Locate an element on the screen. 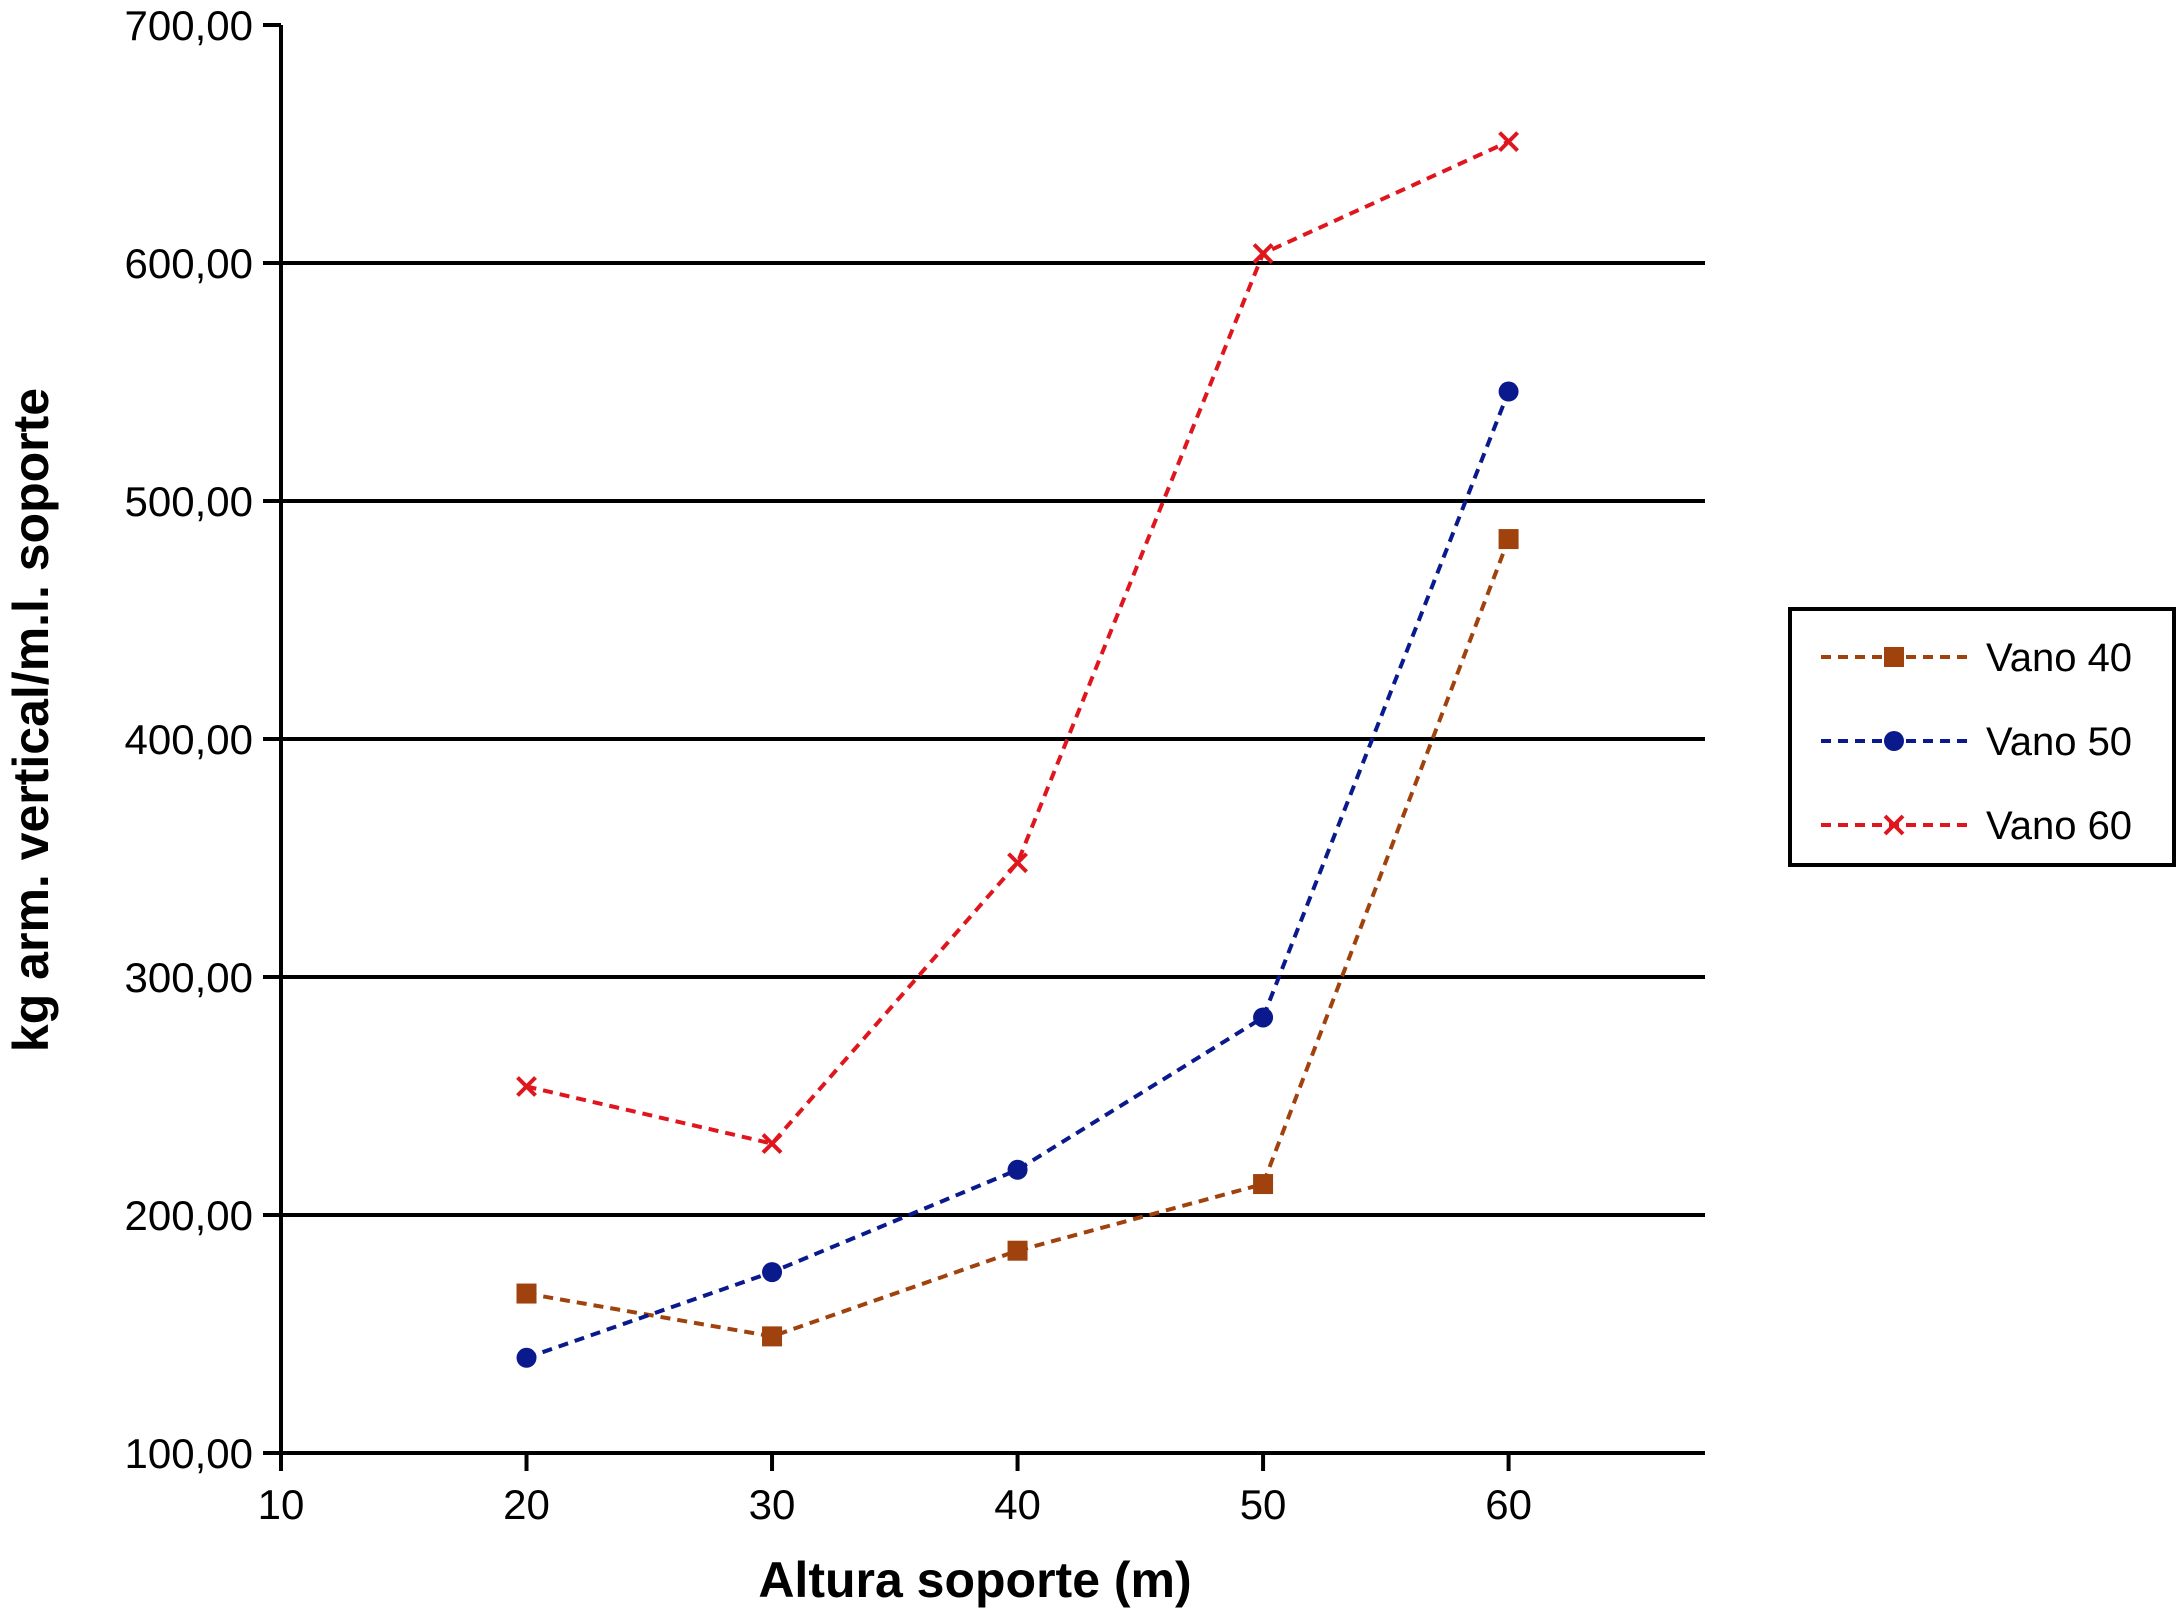  x-axis-title: Altura soporte (m) is located at coordinates (974, 1580).